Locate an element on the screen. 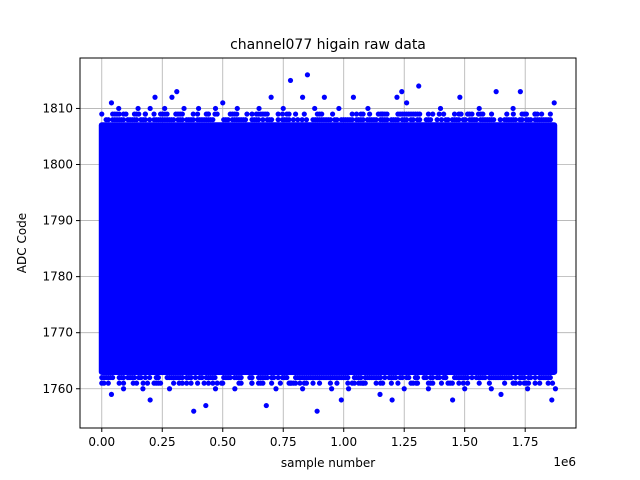 This screenshot has width=640, height=480. x-tick-label: 0.25 is located at coordinates (162, 442).